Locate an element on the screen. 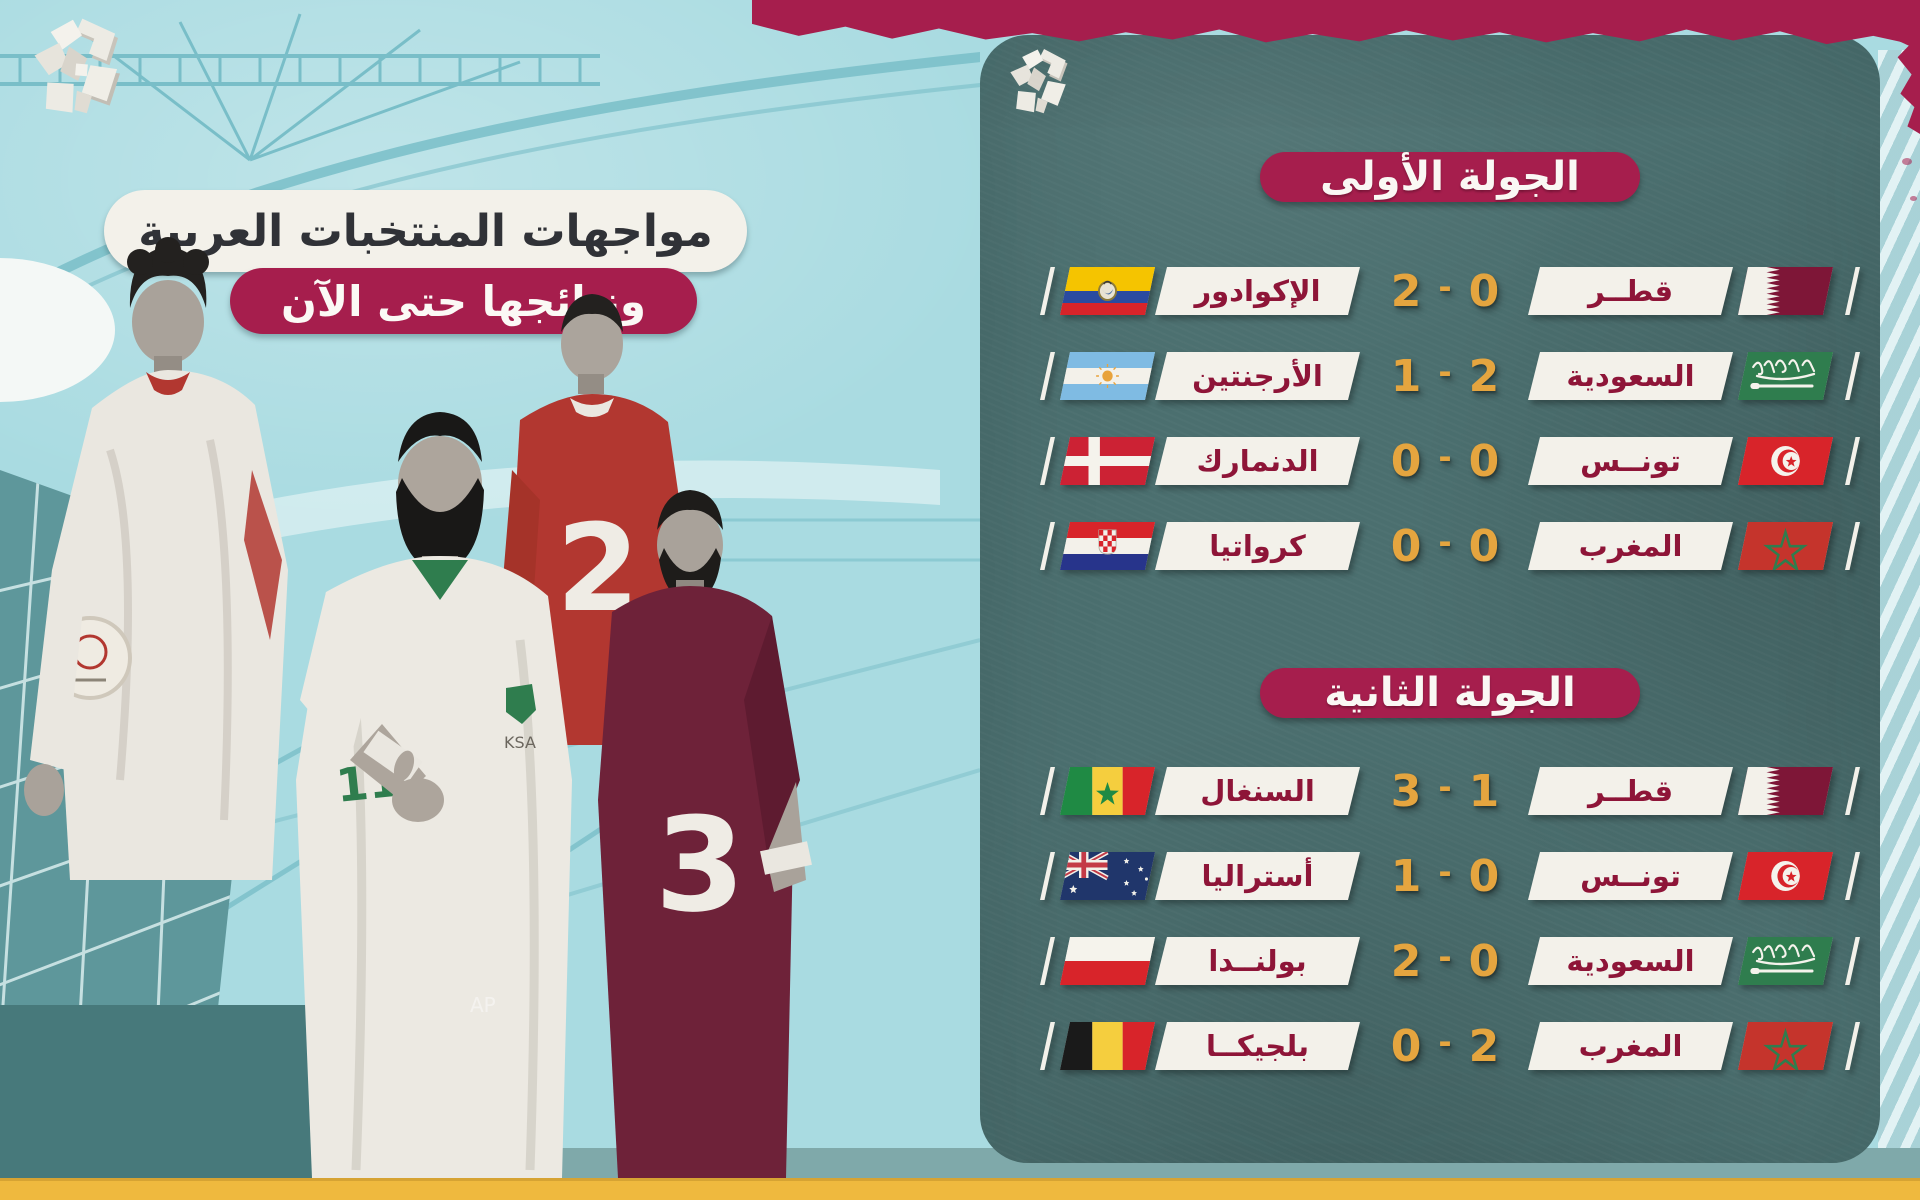 The width and height of the screenshot is (1920, 1200). match-score: 0-2 is located at coordinates (1445, 1046).